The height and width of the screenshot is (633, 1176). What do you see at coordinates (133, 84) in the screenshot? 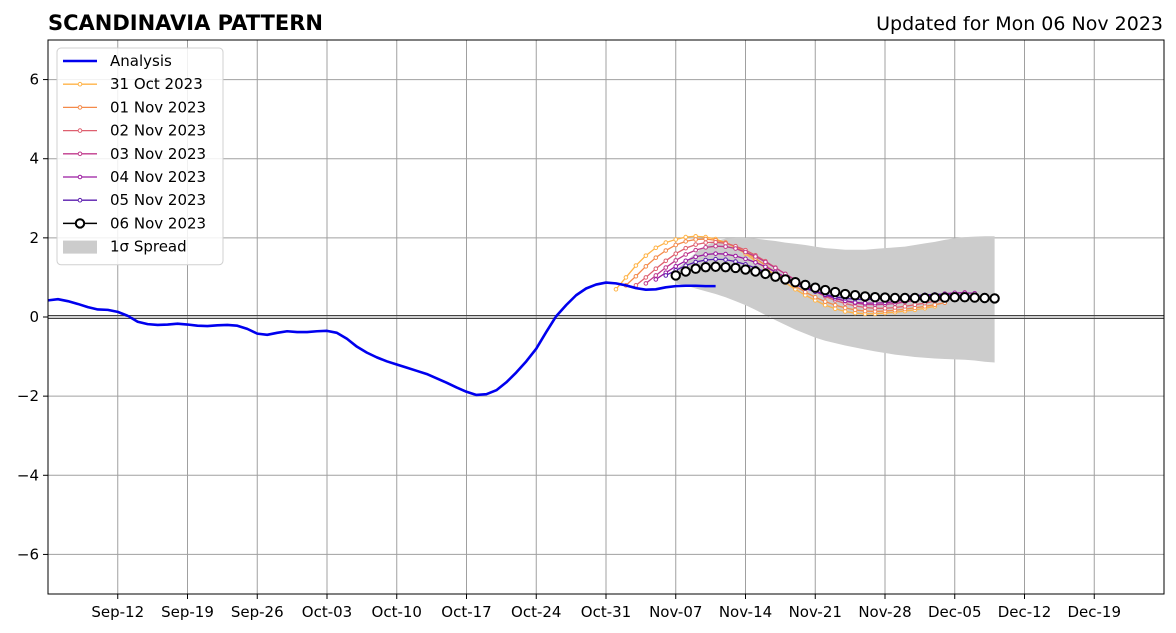
I see `legend-entry: 31 Oct 2023` at bounding box center [133, 84].